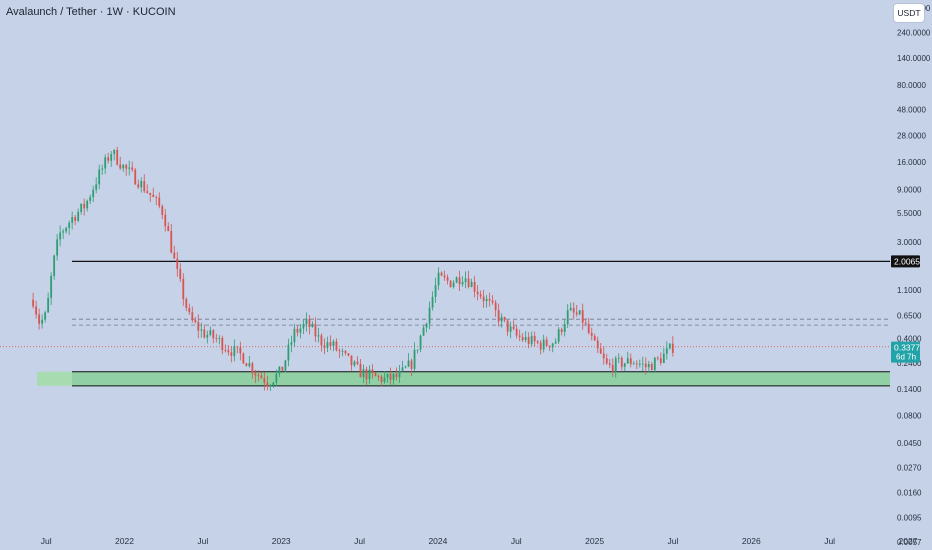 The image size is (932, 550). Describe the element at coordinates (909, 13) in the screenshot. I see `currency-button: USDT` at that location.